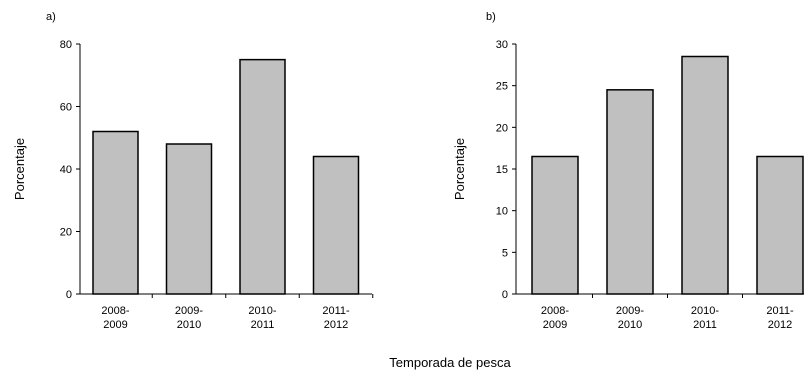 The height and width of the screenshot is (374, 804). Describe the element at coordinates (502, 170) in the screenshot. I see `panel-b-y-tick-label: 15` at that location.